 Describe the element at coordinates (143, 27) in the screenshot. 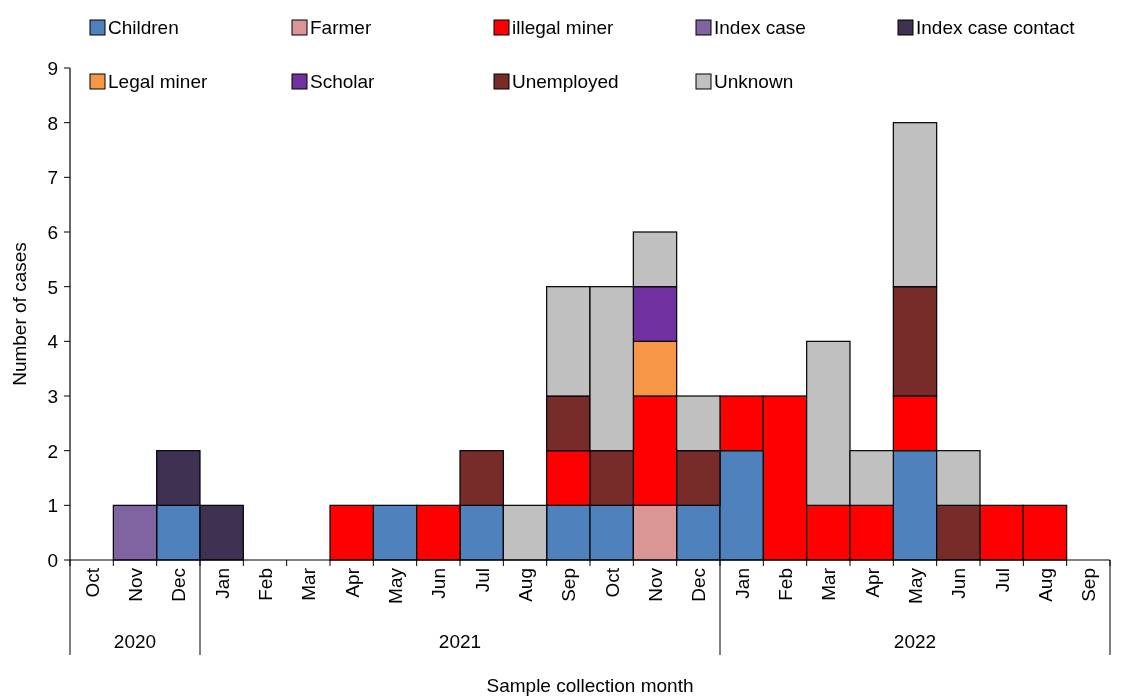

I see `legend-label: Children` at that location.